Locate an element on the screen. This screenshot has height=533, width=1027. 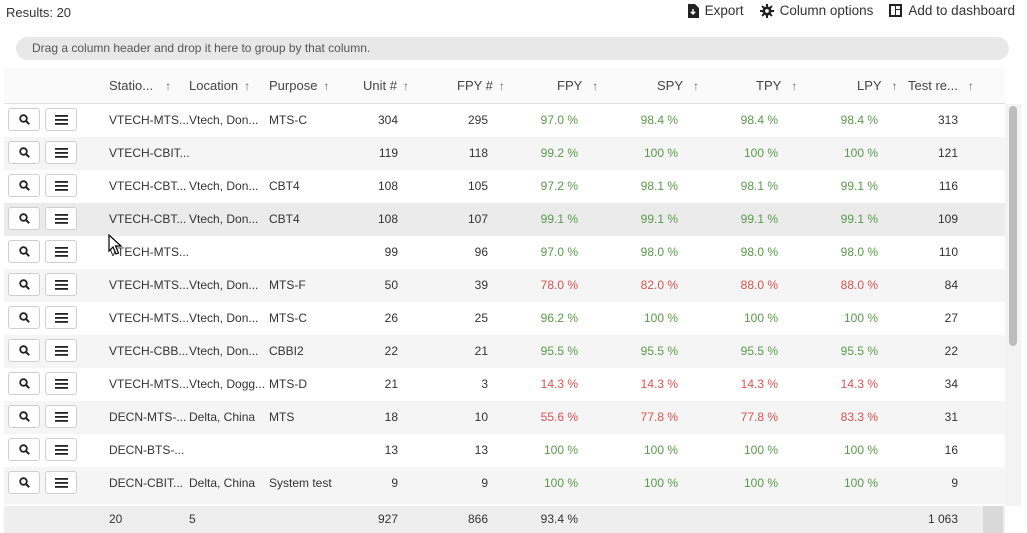
column-header-fpy: FPY ↑ is located at coordinates (578, 85).